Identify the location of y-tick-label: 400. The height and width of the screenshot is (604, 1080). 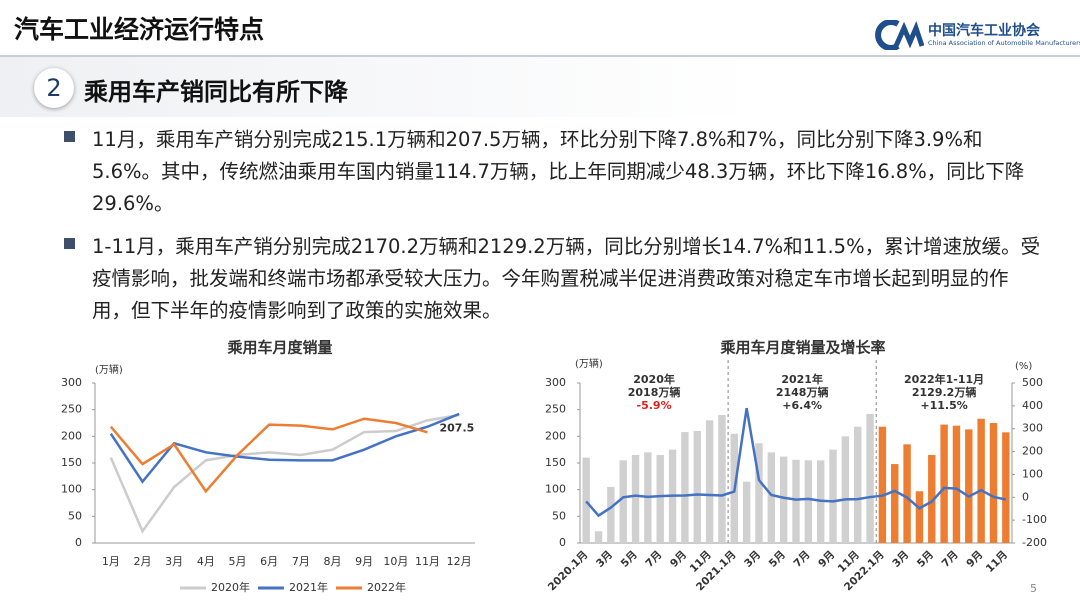
(1032, 405).